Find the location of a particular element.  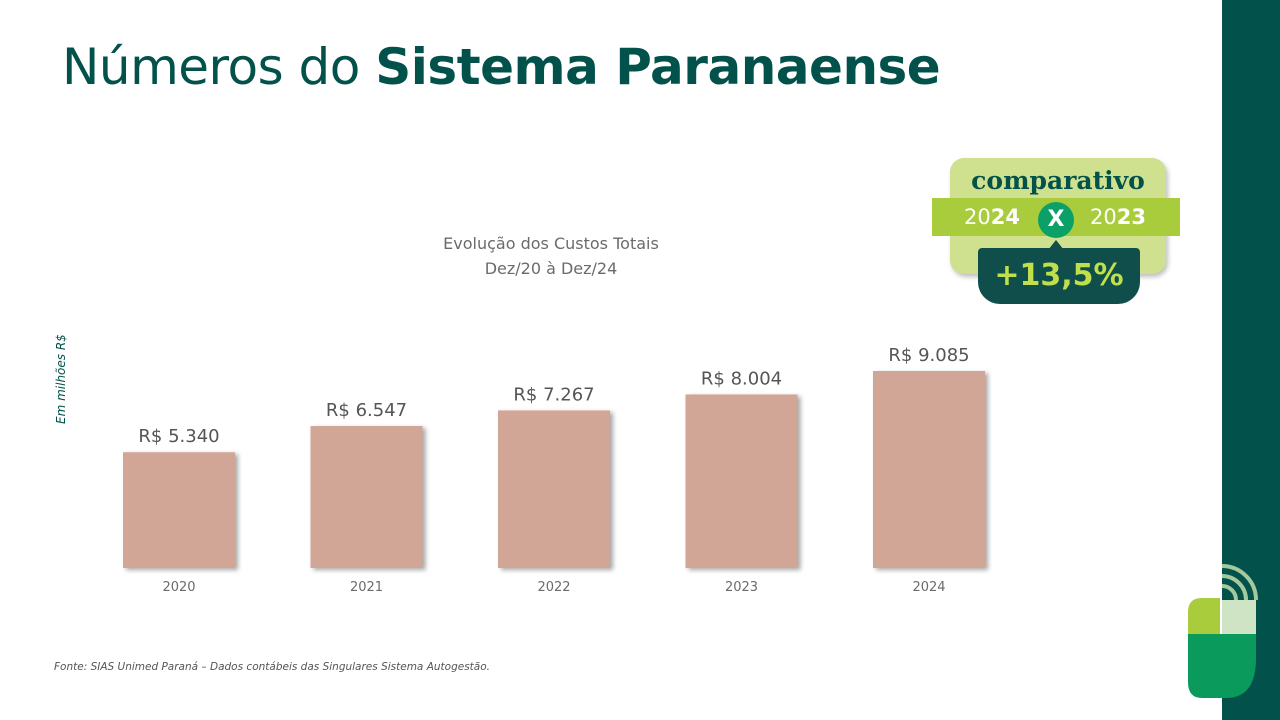

title-bold: Sistema Paranaense is located at coordinates (658, 67).